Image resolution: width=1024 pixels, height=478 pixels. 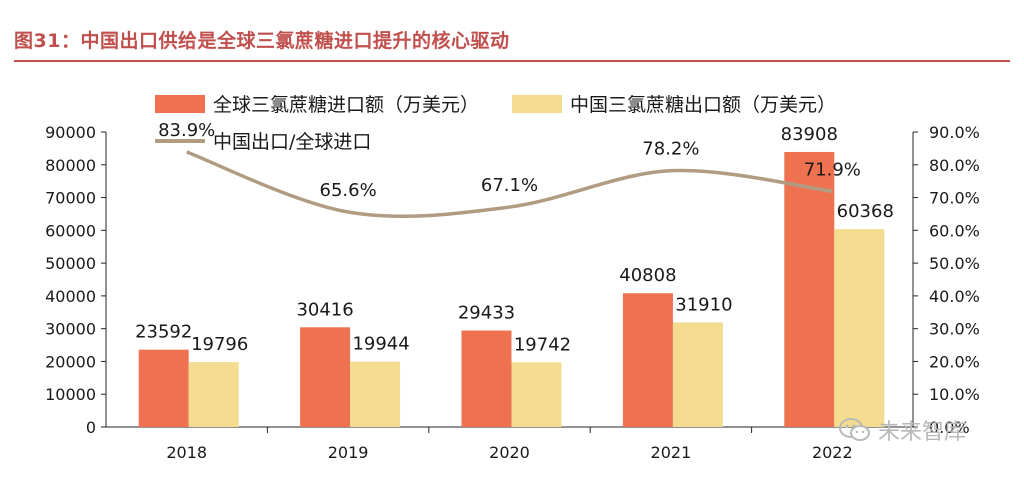 I want to click on export-data-label: 31910, so click(x=703, y=304).